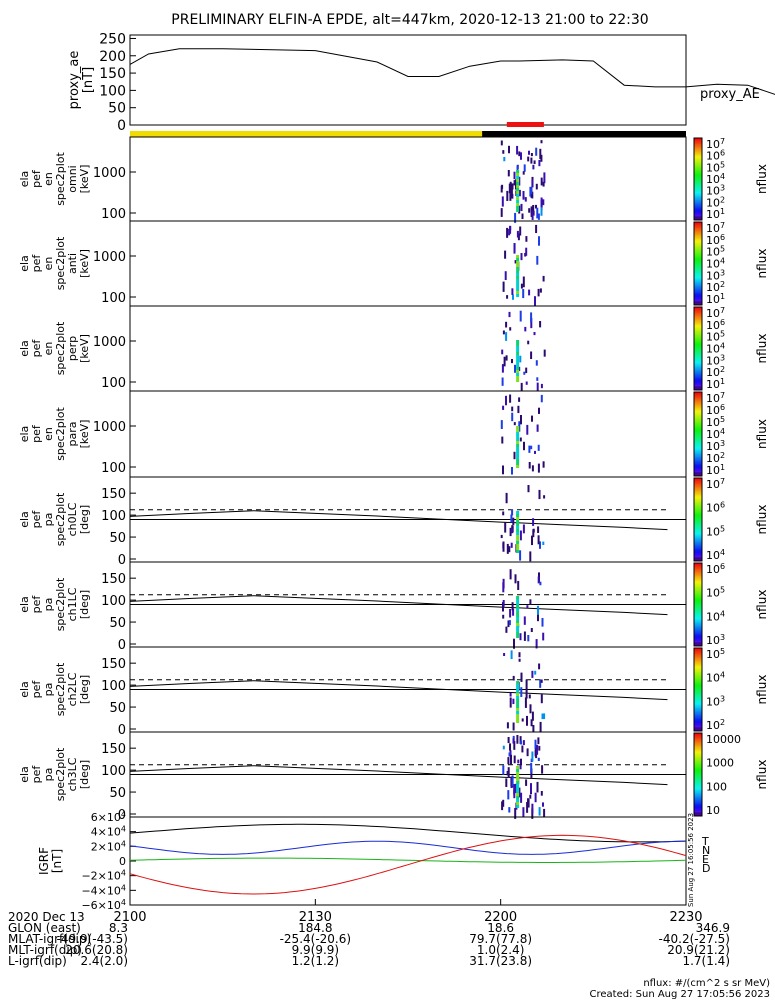 The image size is (775, 1000). What do you see at coordinates (706, 850) in the screenshot?
I see `igrf-legend-label: N` at bounding box center [706, 850].